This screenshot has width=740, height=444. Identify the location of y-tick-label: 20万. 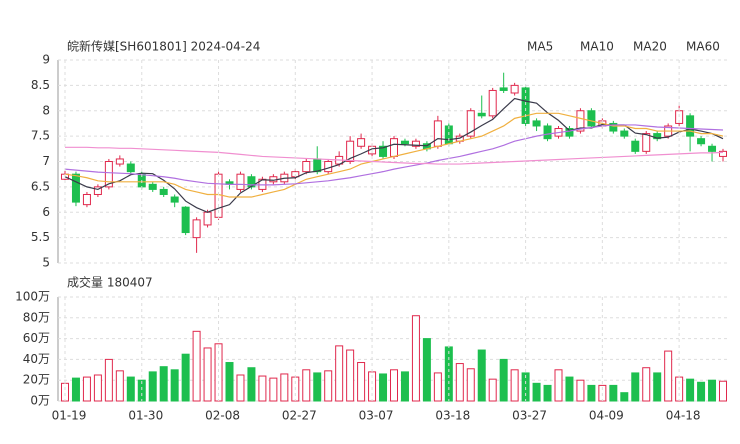
(36, 380).